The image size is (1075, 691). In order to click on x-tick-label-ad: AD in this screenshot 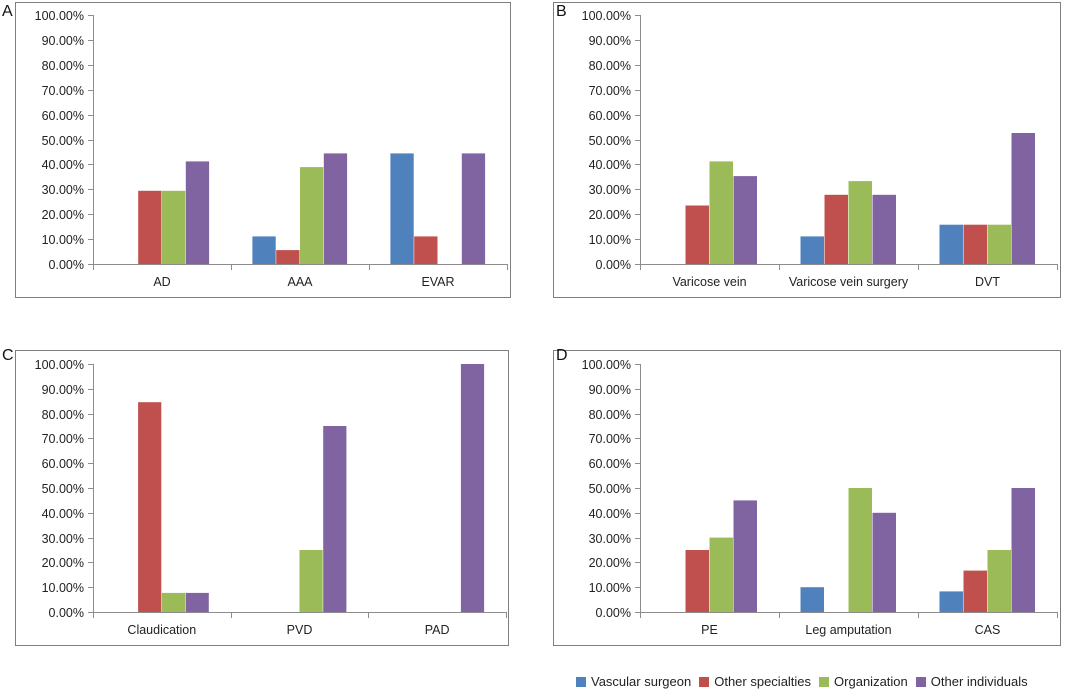, I will do `click(161, 282)`.